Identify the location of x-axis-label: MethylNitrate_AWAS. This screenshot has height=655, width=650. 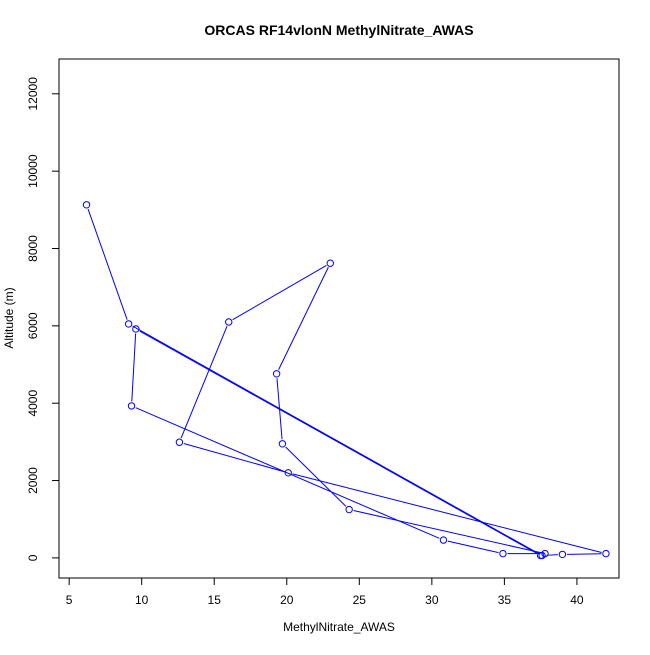
(339, 627).